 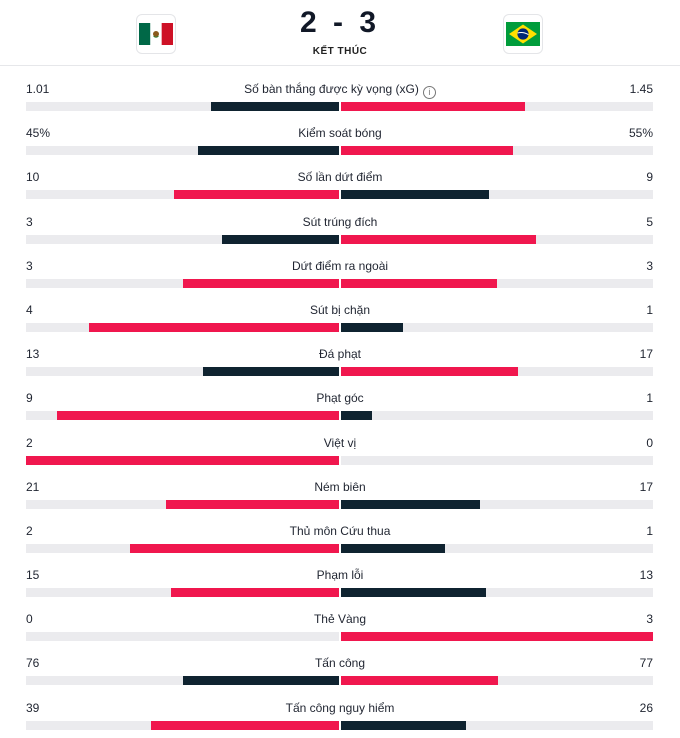 I want to click on stat-row: 76 Tấn công 77, so click(x=340, y=663).